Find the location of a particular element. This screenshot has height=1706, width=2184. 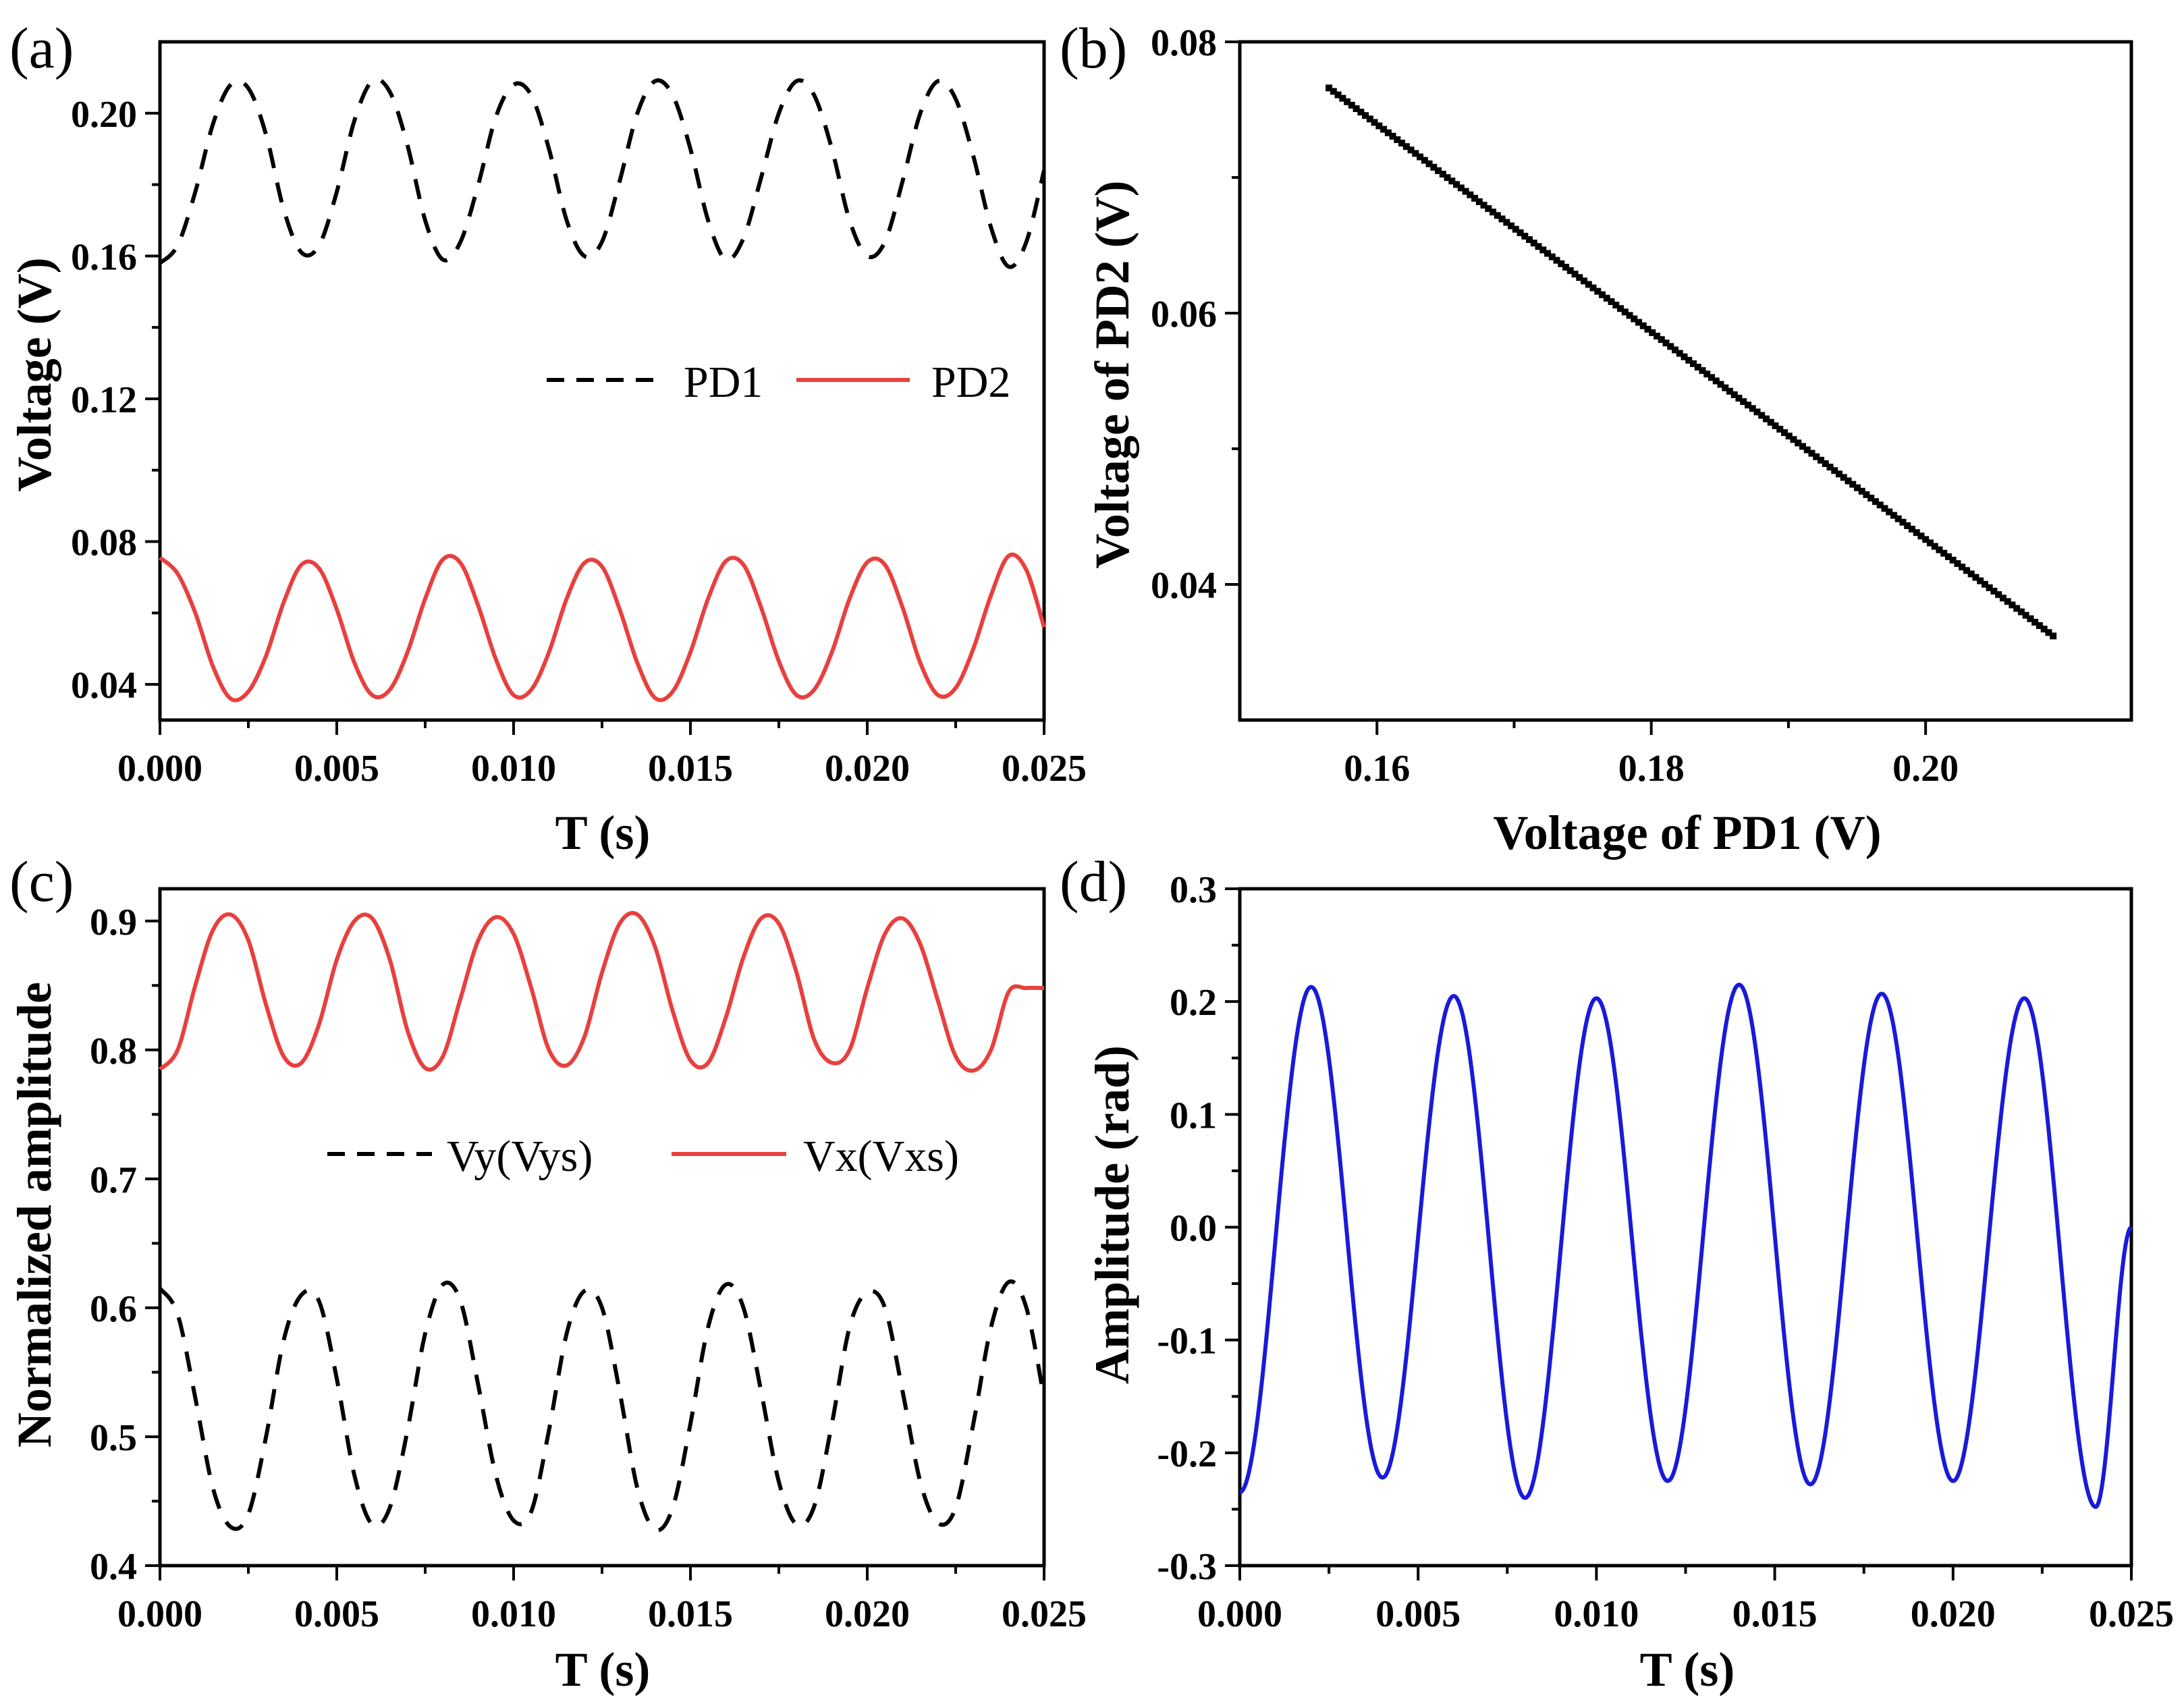

panel-c-legend: Vy(Vys) Vx(Vxs) is located at coordinates (643, 1156).